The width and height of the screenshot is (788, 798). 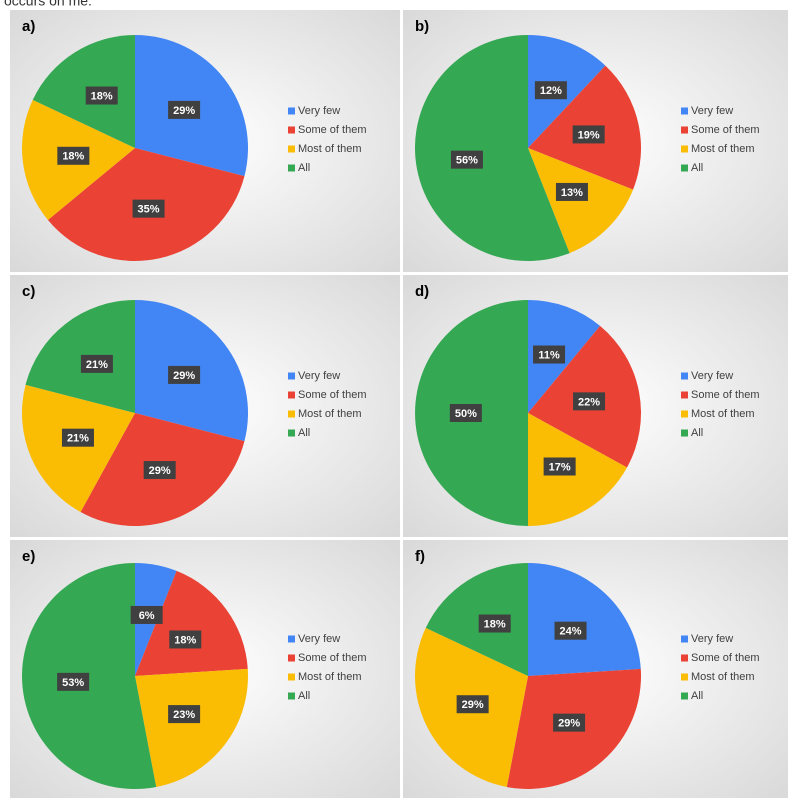 I want to click on value-label: 17%, so click(x=560, y=467).